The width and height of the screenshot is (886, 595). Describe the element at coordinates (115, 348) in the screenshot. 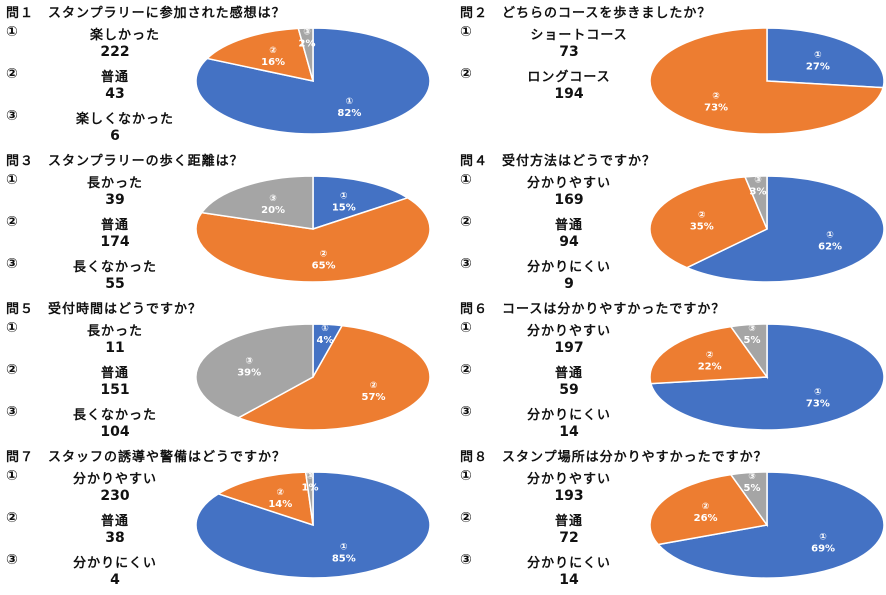

I see `option-count: 11` at that location.